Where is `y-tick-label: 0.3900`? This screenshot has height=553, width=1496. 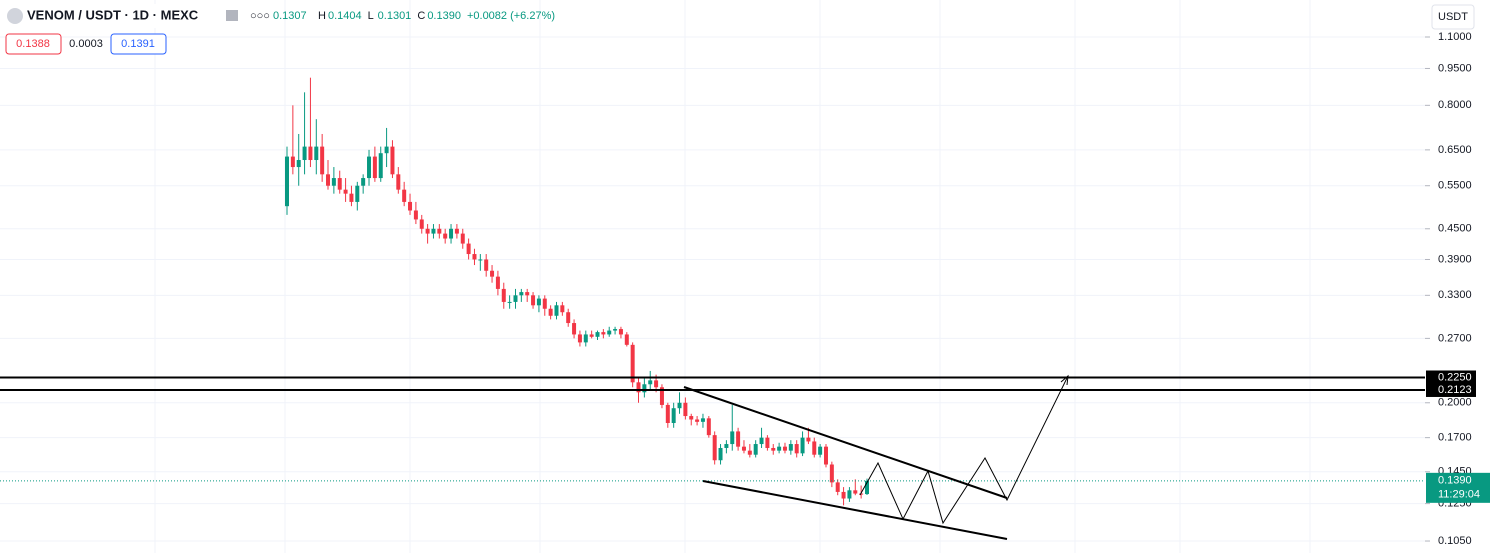
y-tick-label: 0.3900 is located at coordinates (1455, 259).